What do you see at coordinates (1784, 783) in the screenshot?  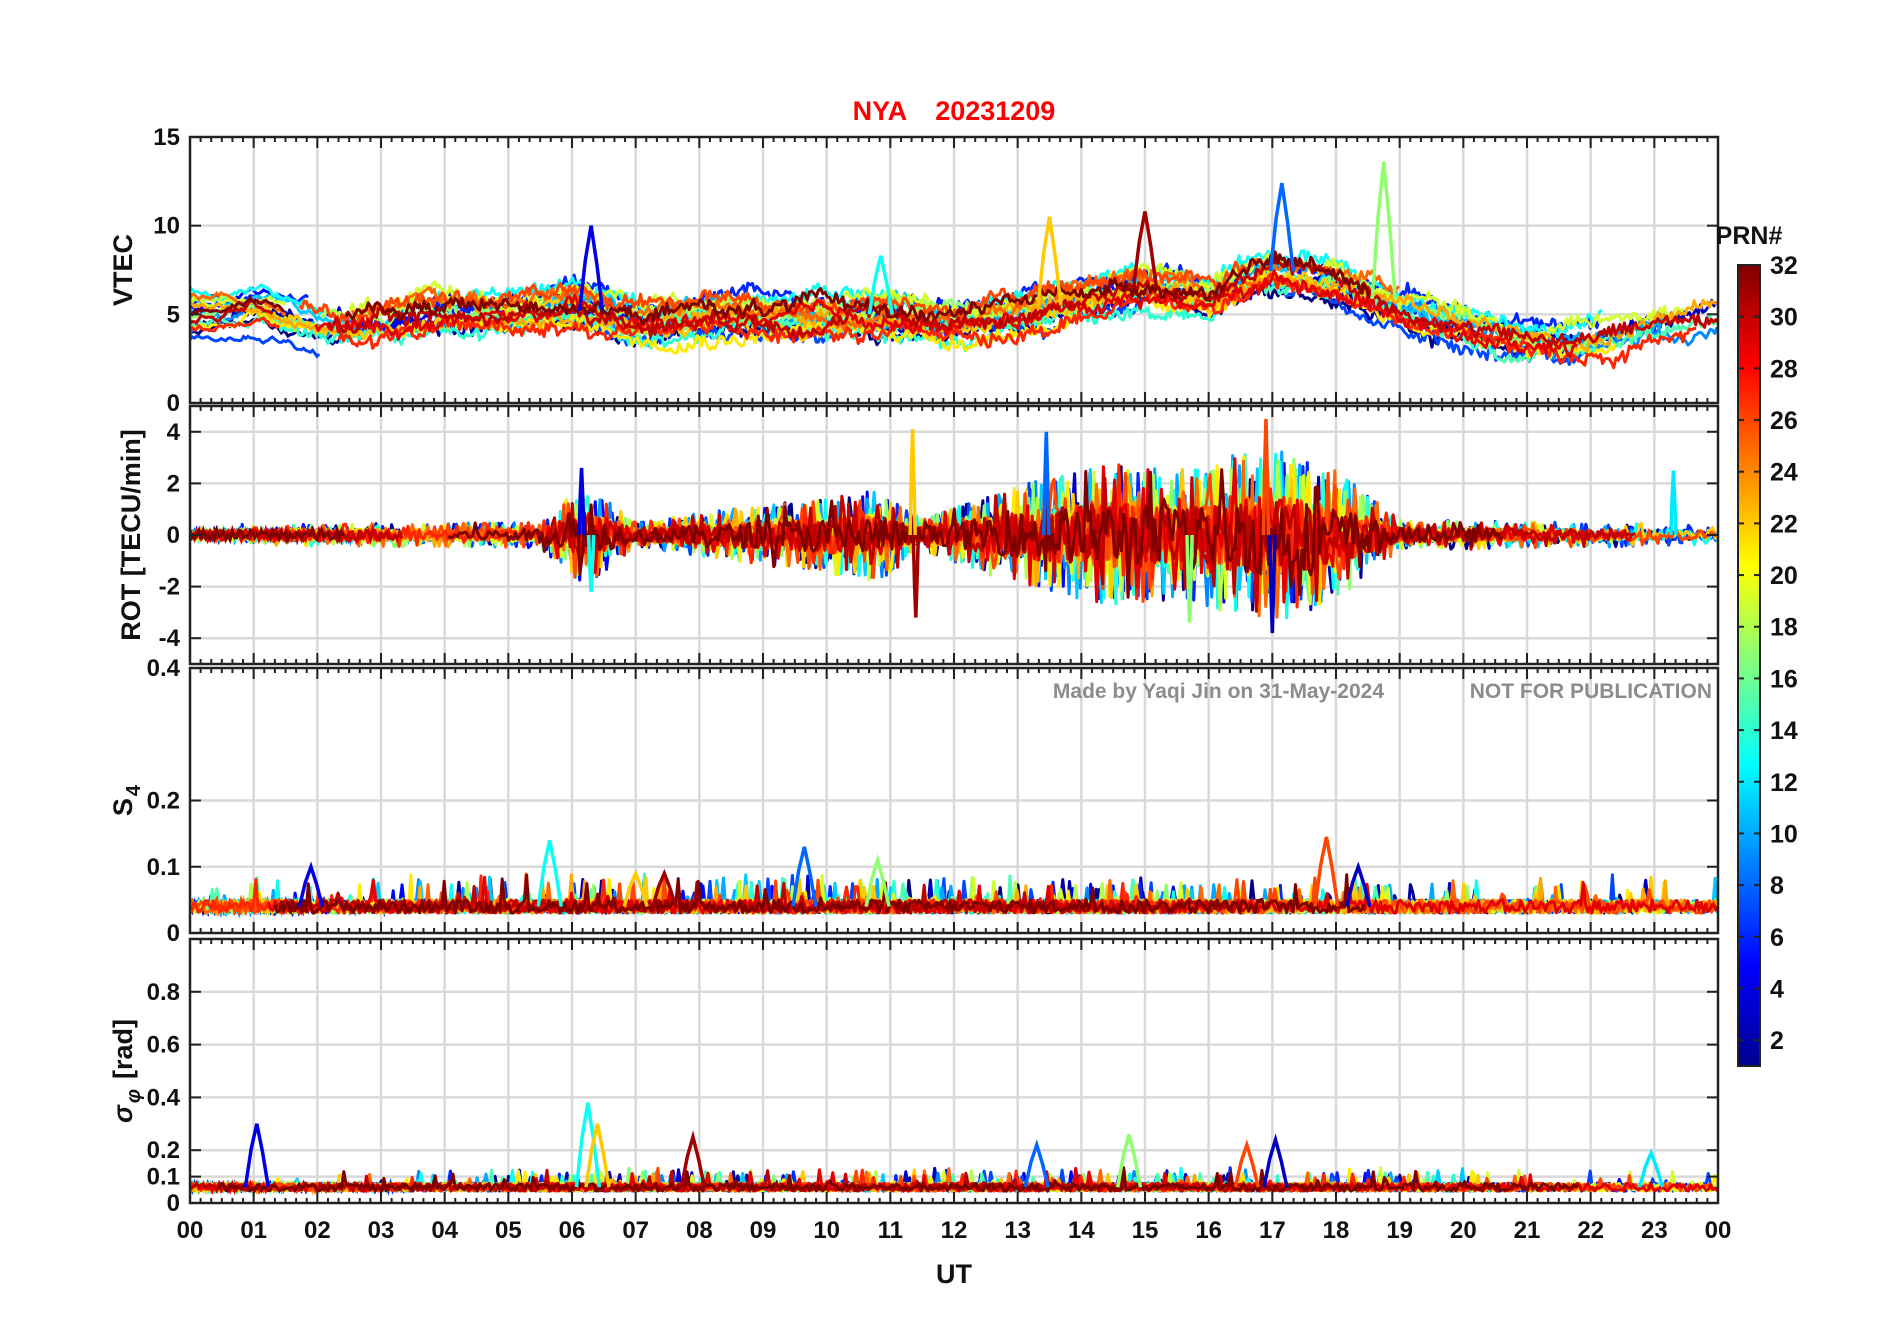 I see `colorbar-tick-label: 12` at bounding box center [1784, 783].